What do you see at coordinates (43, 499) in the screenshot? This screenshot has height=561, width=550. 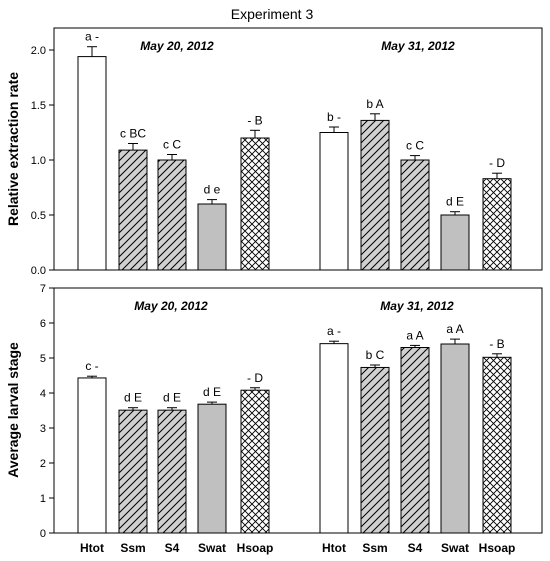 I see `y-tick-label: 1` at bounding box center [43, 499].